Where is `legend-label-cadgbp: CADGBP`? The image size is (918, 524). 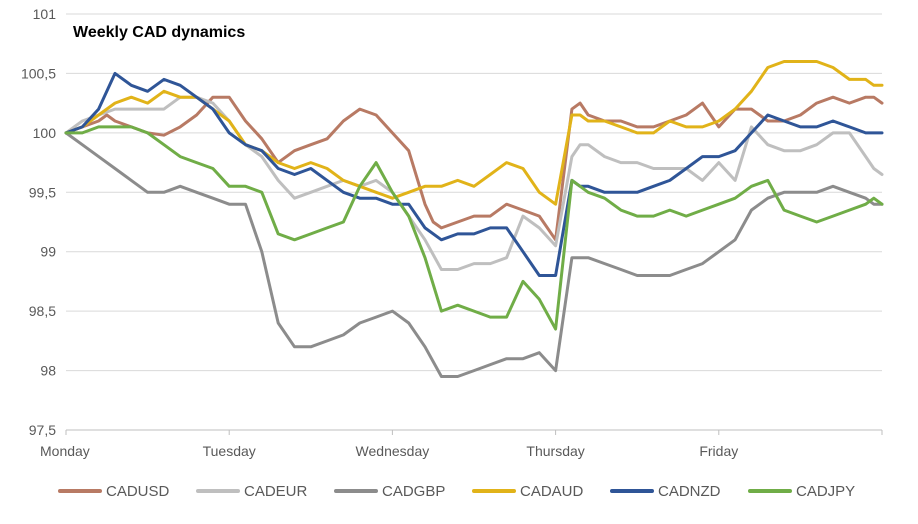 legend-label-cadgbp: CADGBP is located at coordinates (413, 491).